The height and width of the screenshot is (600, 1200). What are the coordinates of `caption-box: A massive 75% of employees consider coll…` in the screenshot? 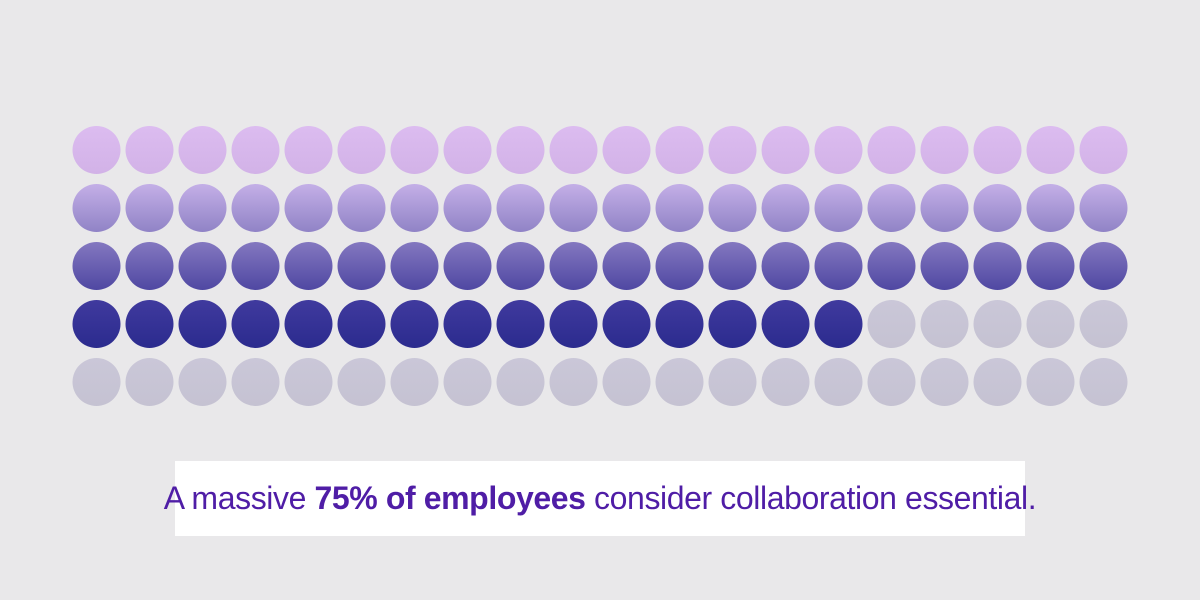 It's located at (600, 498).